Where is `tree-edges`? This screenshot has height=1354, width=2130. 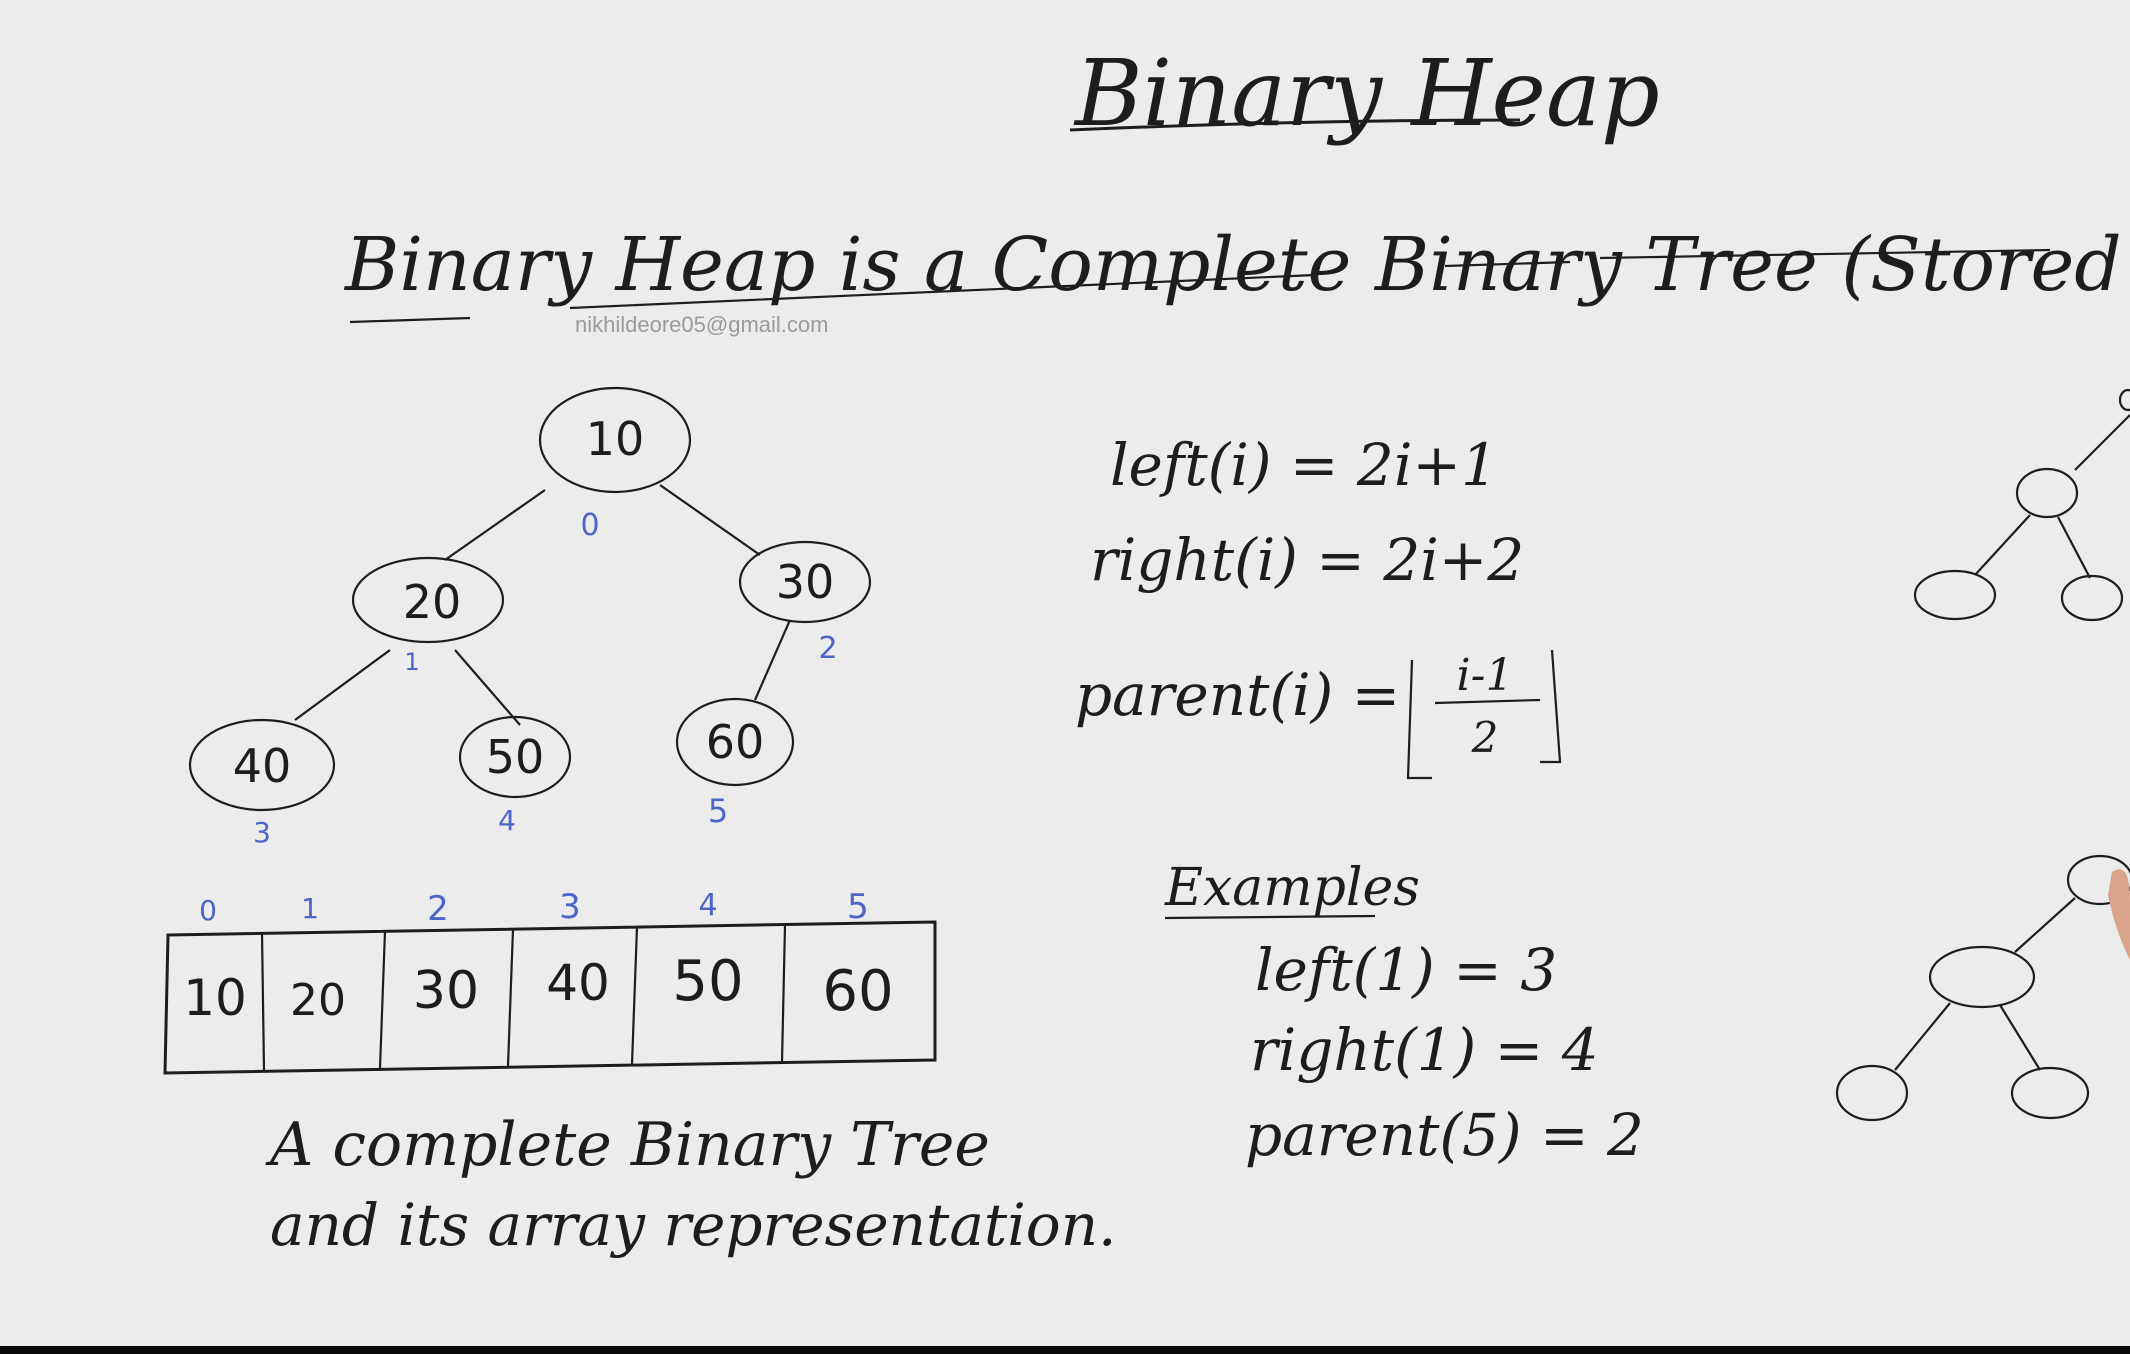
tree-edges is located at coordinates (543, 605).